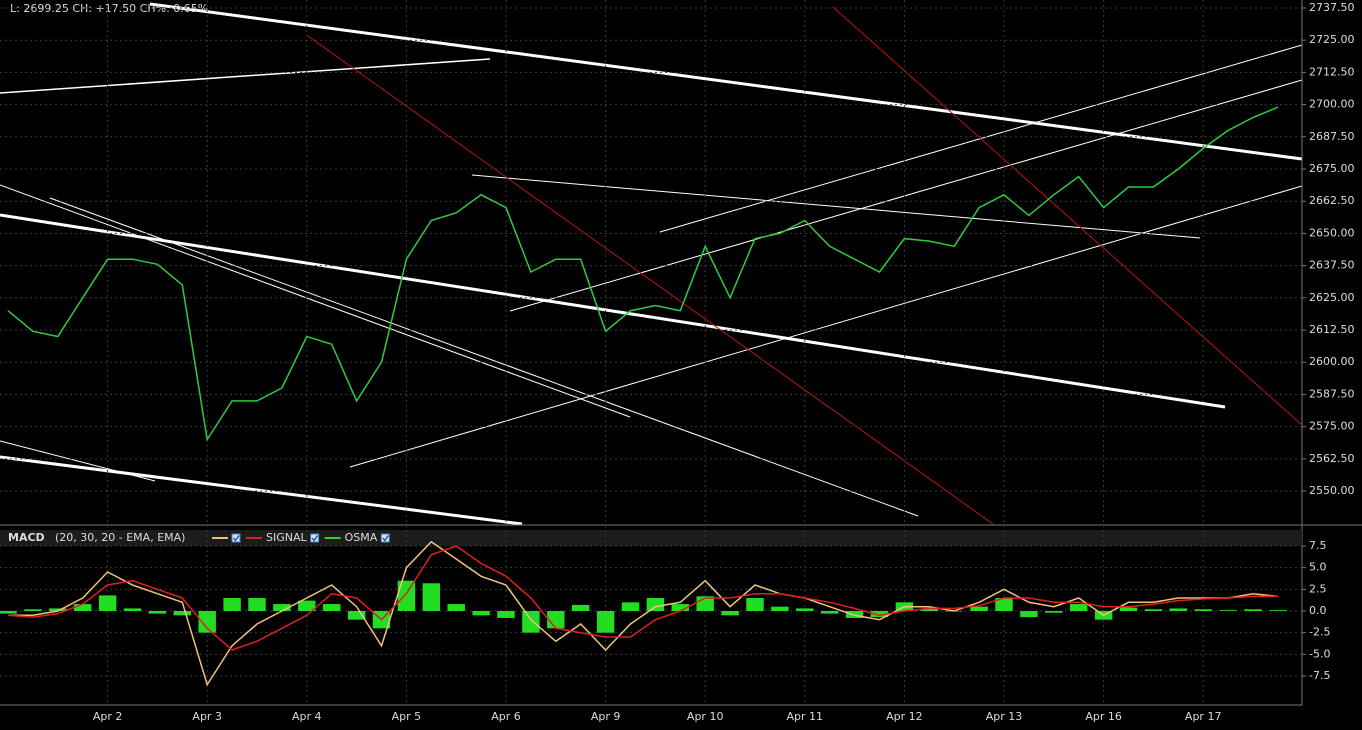 The height and width of the screenshot is (730, 1362). What do you see at coordinates (109, 8) in the screenshot?
I see `status-text: L: 2699.25 CH: +17.50 CH%: 0.65%` at bounding box center [109, 8].